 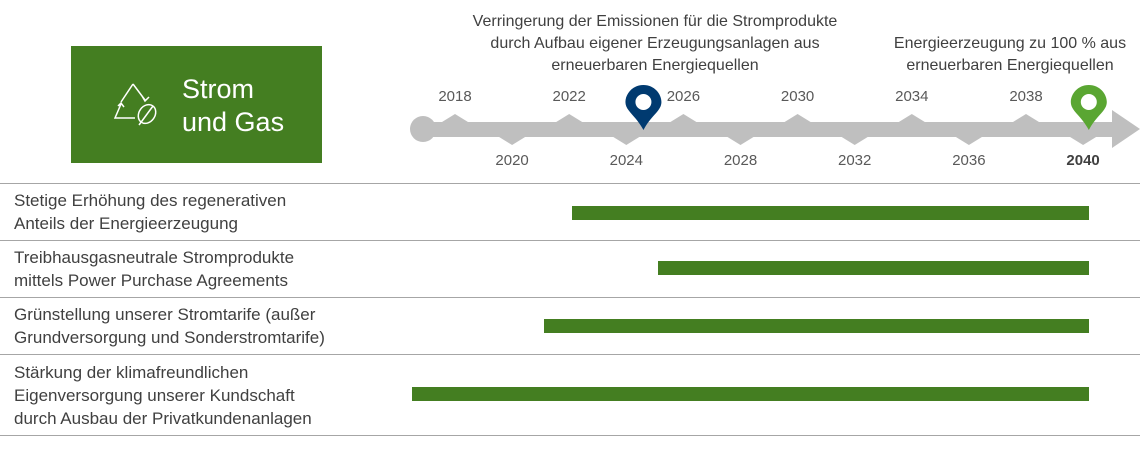 I want to click on strom-und-gas-logo-box: Strom und Gas, so click(x=196, y=104).